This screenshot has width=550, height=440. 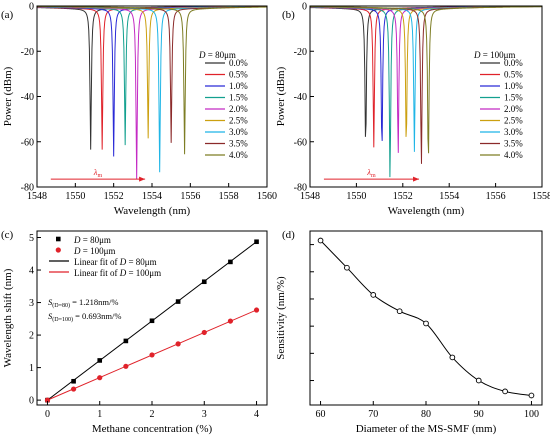 What do you see at coordinates (27, 97) in the screenshot?
I see `panel-a-ytick-label: -40` at bounding box center [27, 97].